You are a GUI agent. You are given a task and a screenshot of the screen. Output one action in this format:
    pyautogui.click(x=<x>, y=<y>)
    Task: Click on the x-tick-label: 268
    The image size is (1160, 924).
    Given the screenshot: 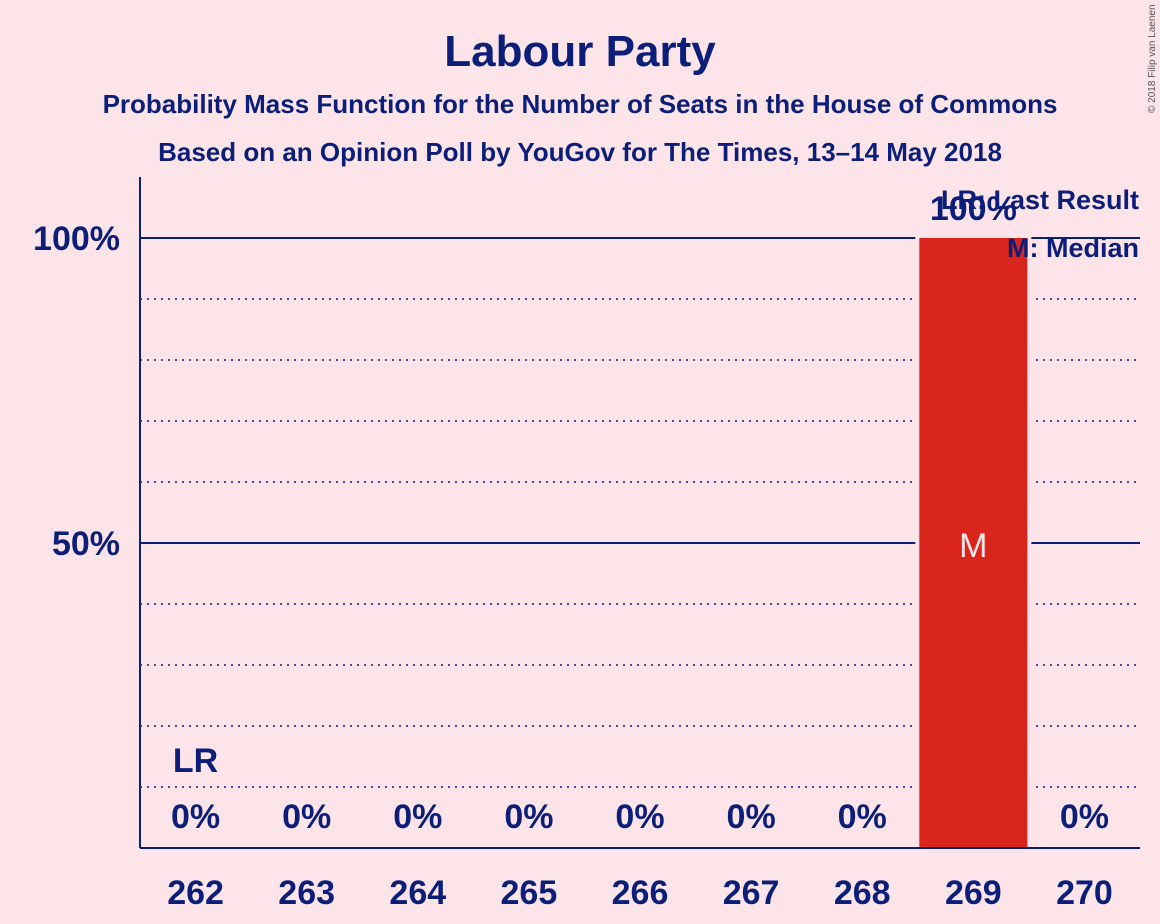 What is the action you would take?
    pyautogui.click(x=862, y=893)
    